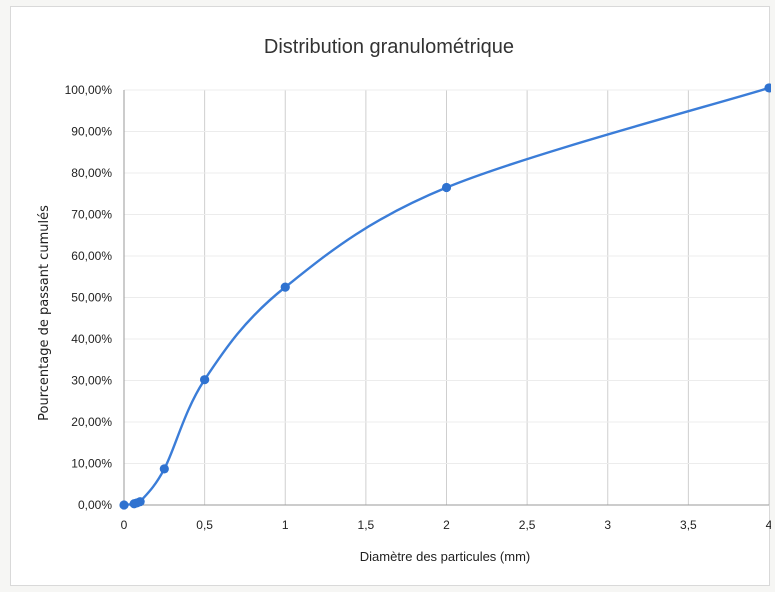 This screenshot has height=592, width=775. I want to click on y-tick-label: 30,00%, so click(91, 381).